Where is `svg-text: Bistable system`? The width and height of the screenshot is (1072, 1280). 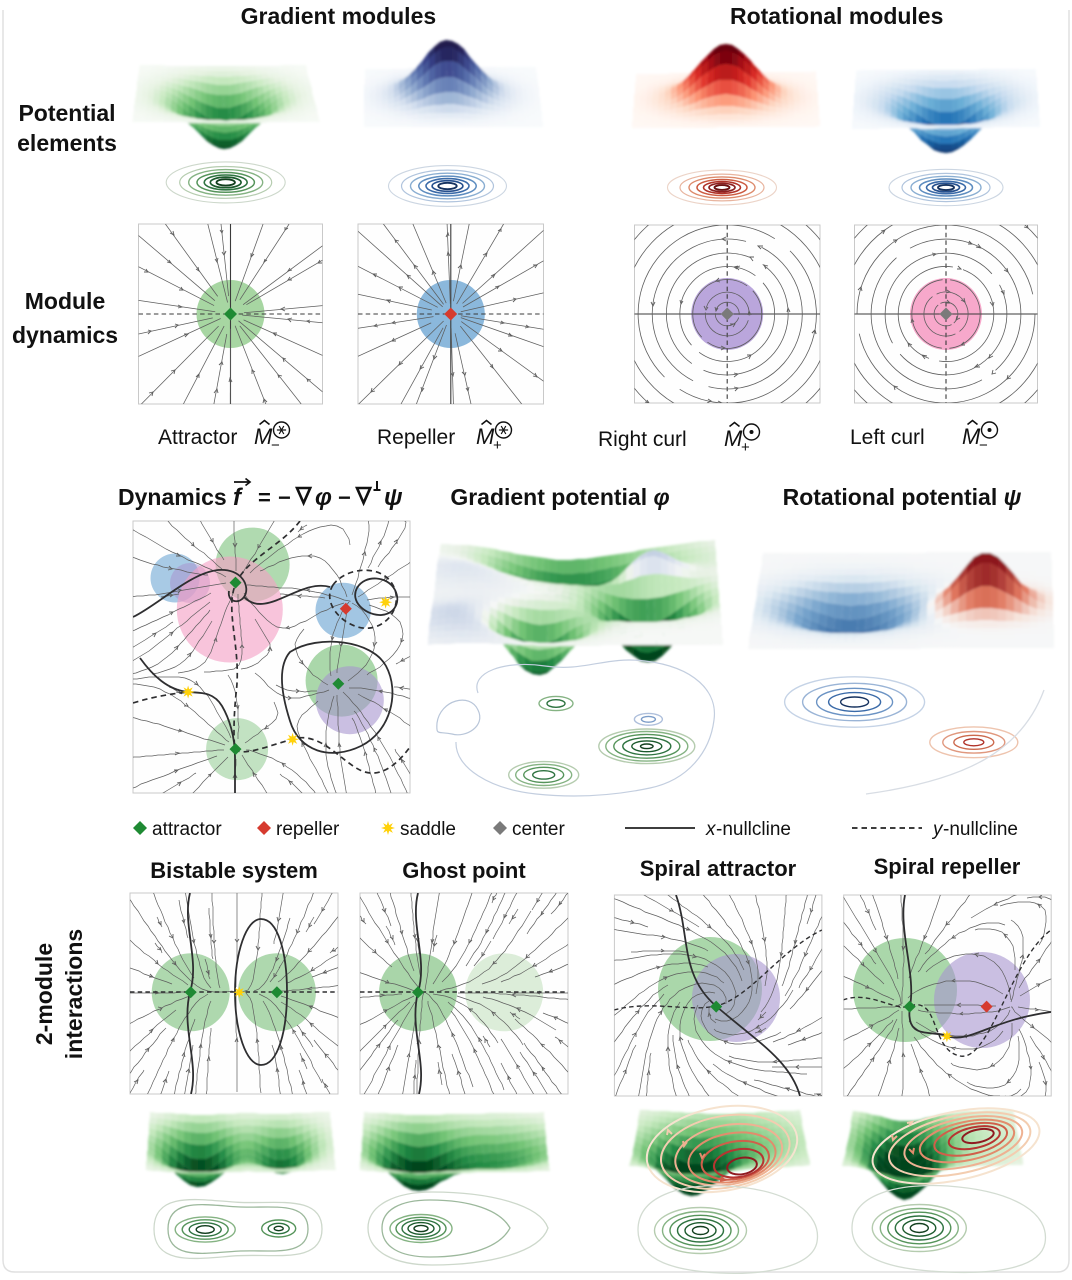 svg-text: Bistable system is located at coordinates (234, 870).